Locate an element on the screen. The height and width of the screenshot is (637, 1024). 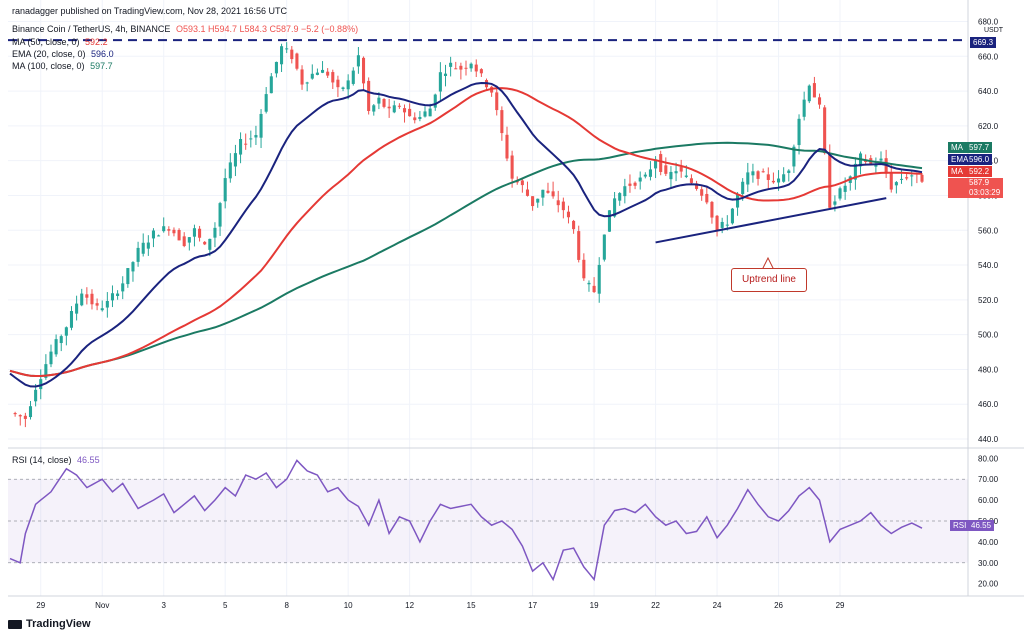
indicator-label: MA (50, close, 0) is located at coordinates (46, 42).